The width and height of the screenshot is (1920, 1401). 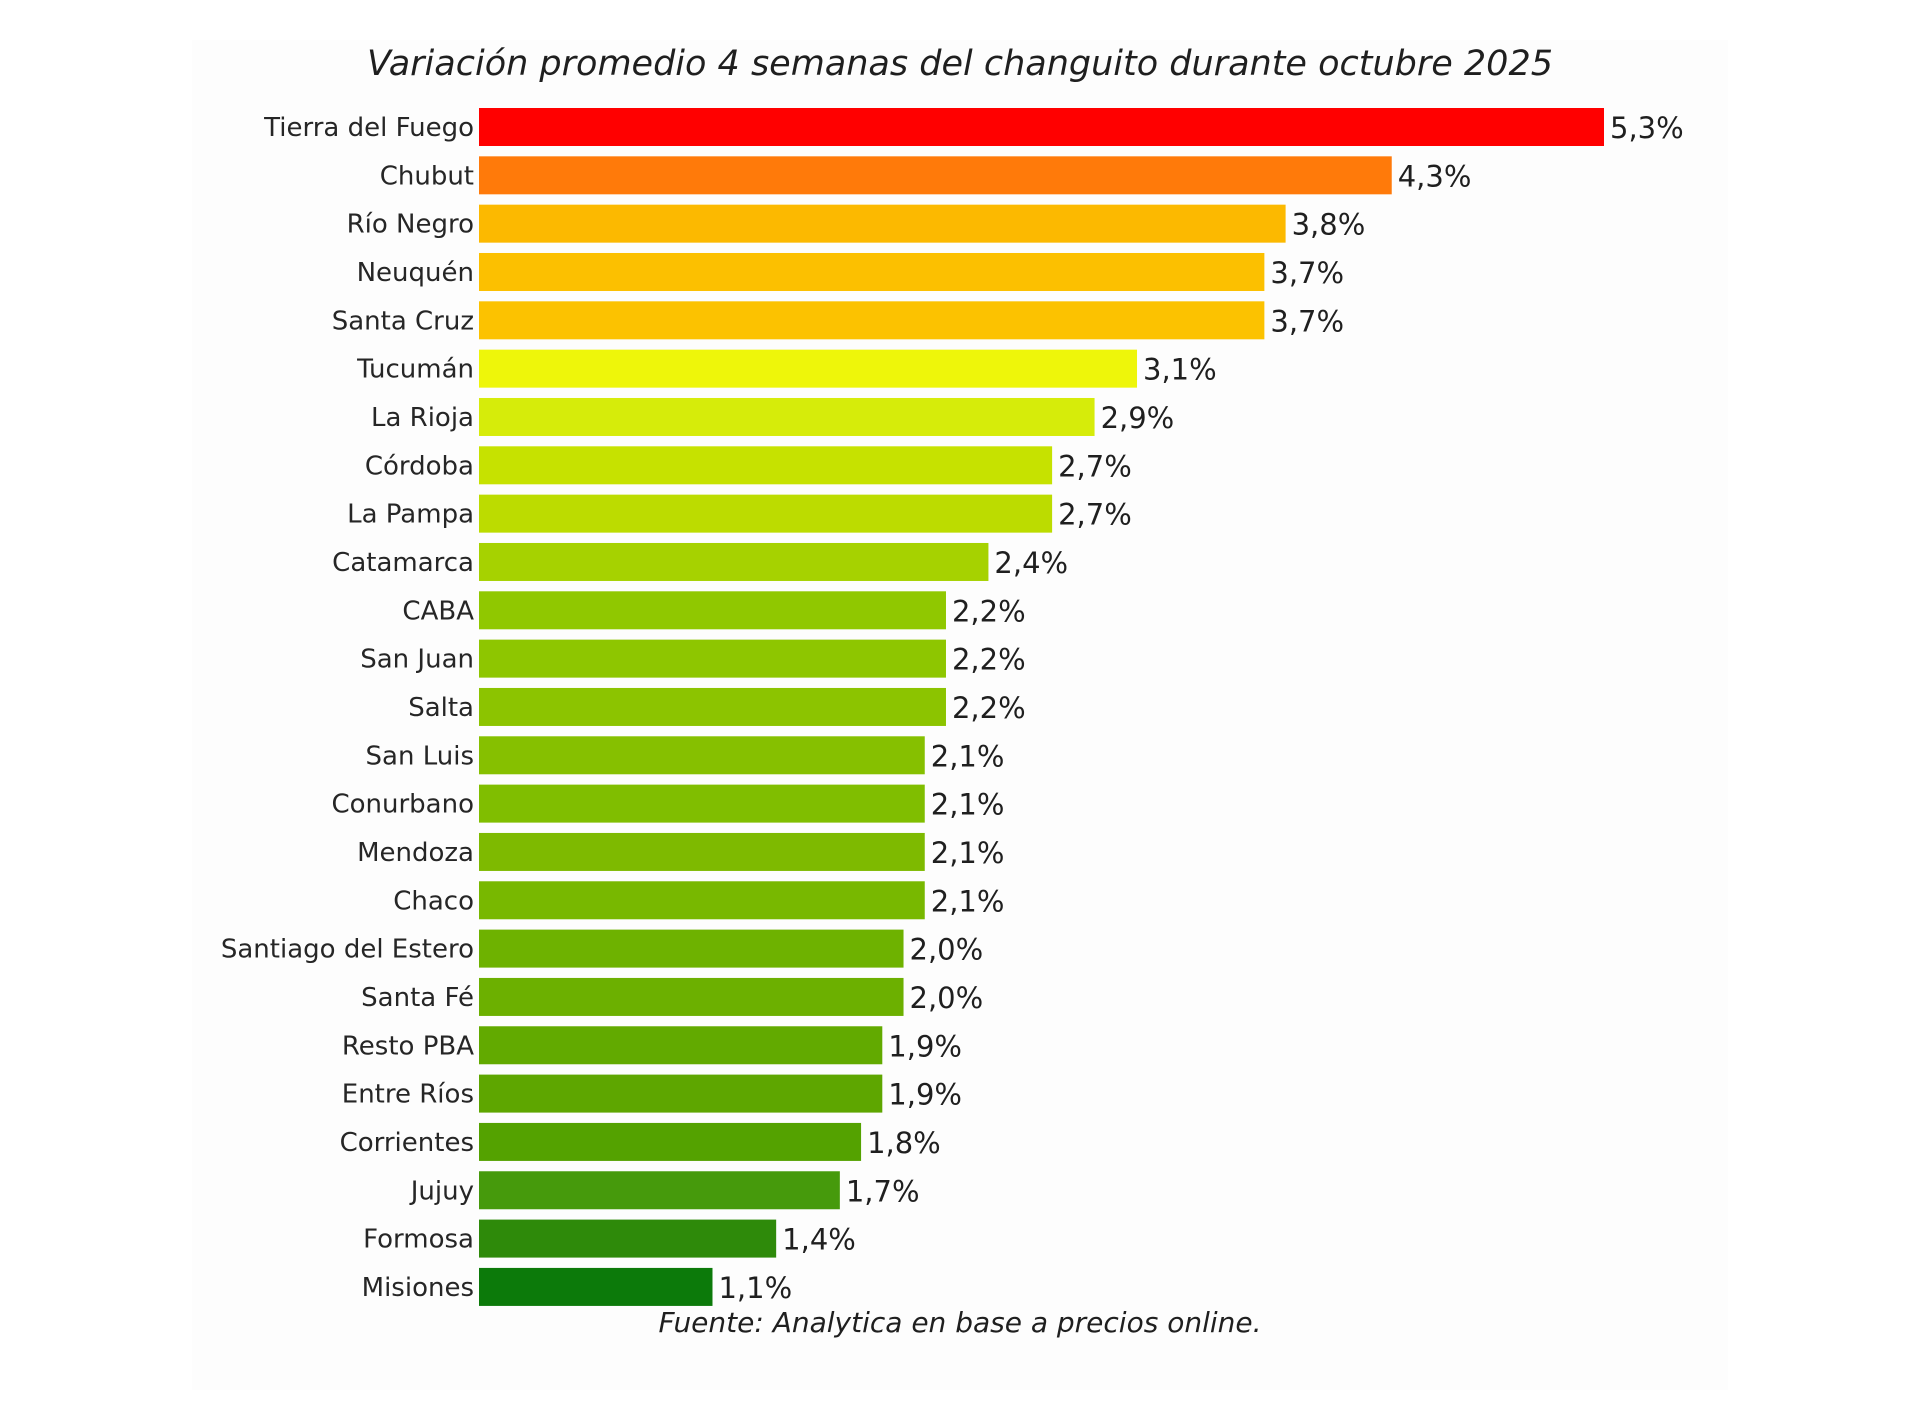 I want to click on value-label: 1,4%, so click(x=819, y=1240).